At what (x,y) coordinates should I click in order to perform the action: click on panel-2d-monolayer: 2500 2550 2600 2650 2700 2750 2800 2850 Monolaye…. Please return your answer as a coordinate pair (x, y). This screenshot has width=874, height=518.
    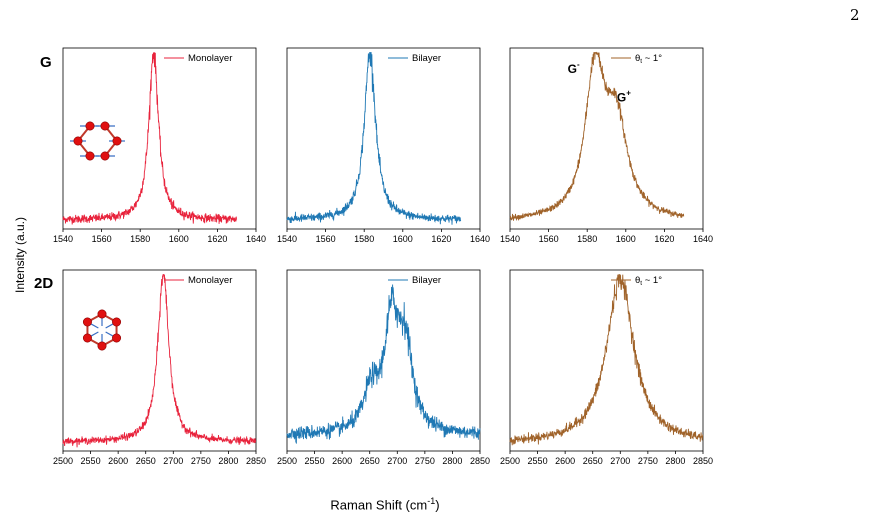
    Looking at the image, I should click on (159, 367).